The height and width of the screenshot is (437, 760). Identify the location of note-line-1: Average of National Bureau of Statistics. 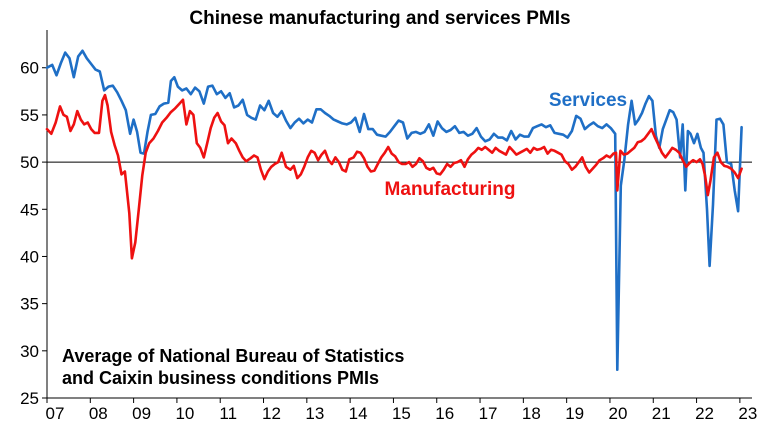
(233, 356).